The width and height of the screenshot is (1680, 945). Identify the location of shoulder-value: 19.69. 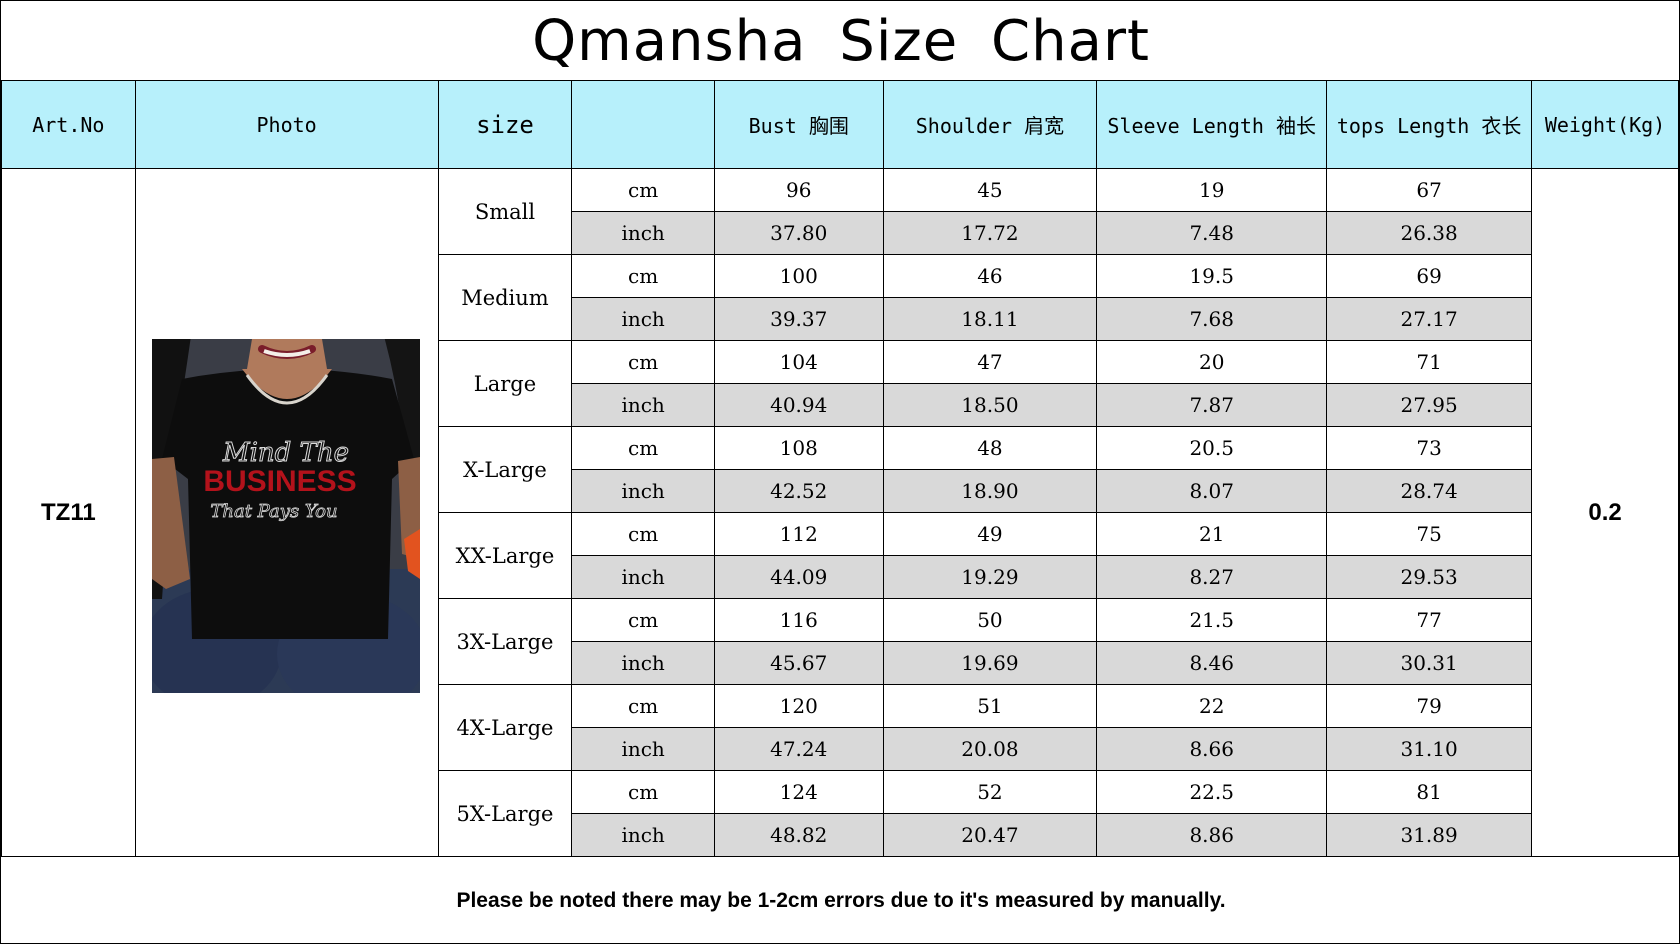
(990, 663).